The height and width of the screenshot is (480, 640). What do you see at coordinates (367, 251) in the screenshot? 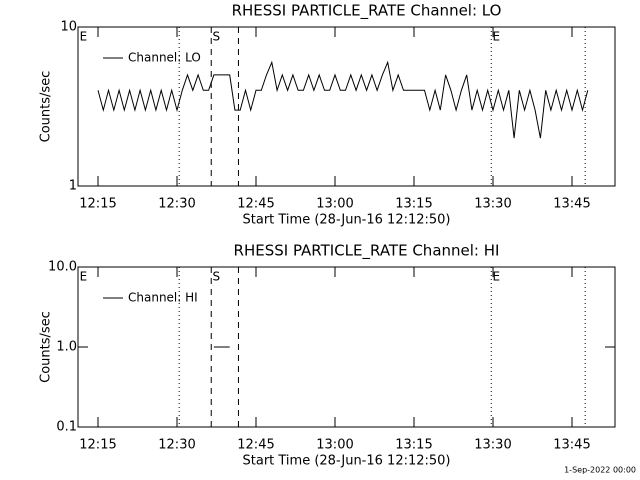
I see `chart-title: RHESSI PARTICLE_RATE Channel: HI` at bounding box center [367, 251].